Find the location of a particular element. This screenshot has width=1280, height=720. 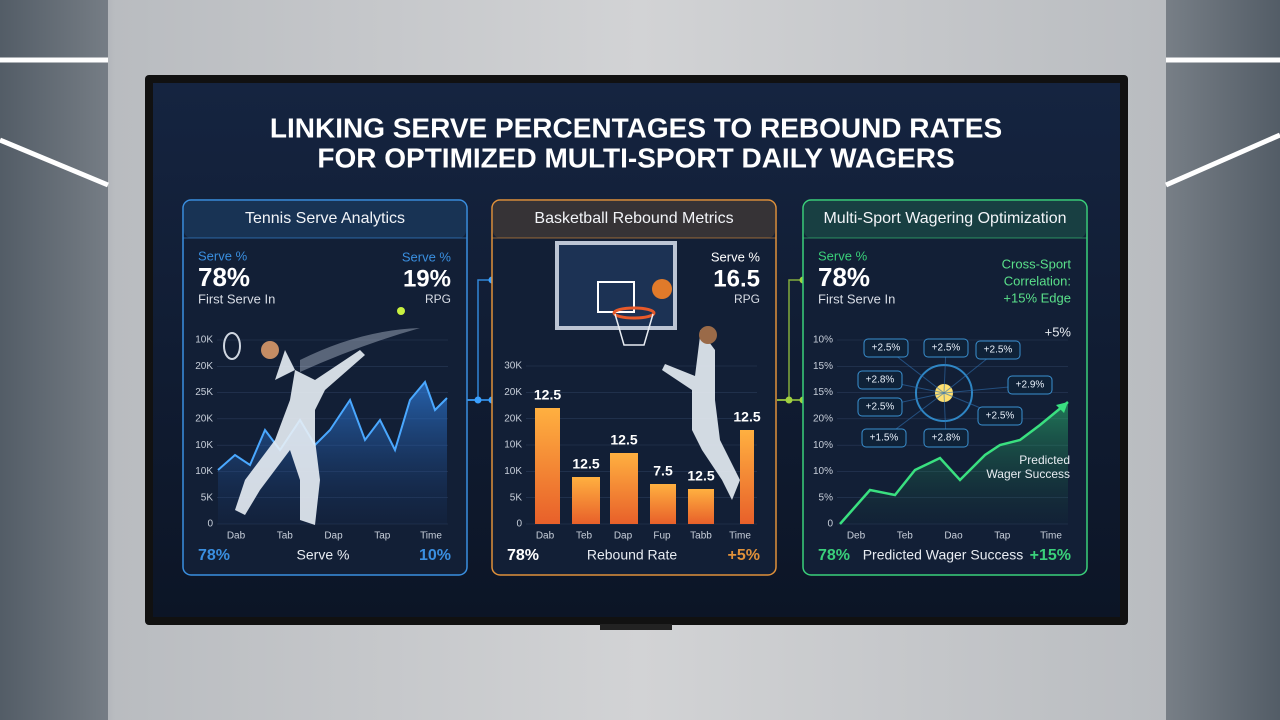

tv-stand is located at coordinates (636, 627).